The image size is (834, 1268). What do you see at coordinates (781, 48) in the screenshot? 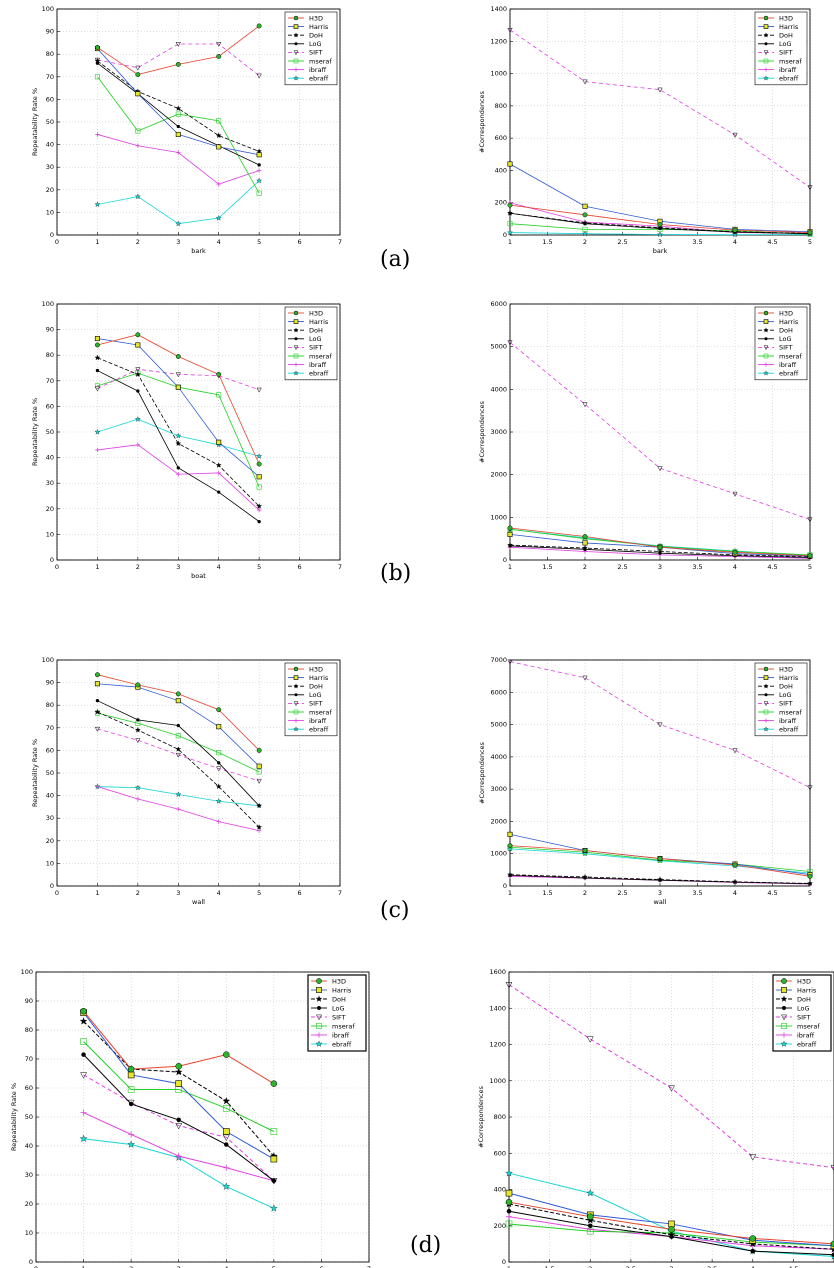
I see `legend-box` at bounding box center [781, 48].